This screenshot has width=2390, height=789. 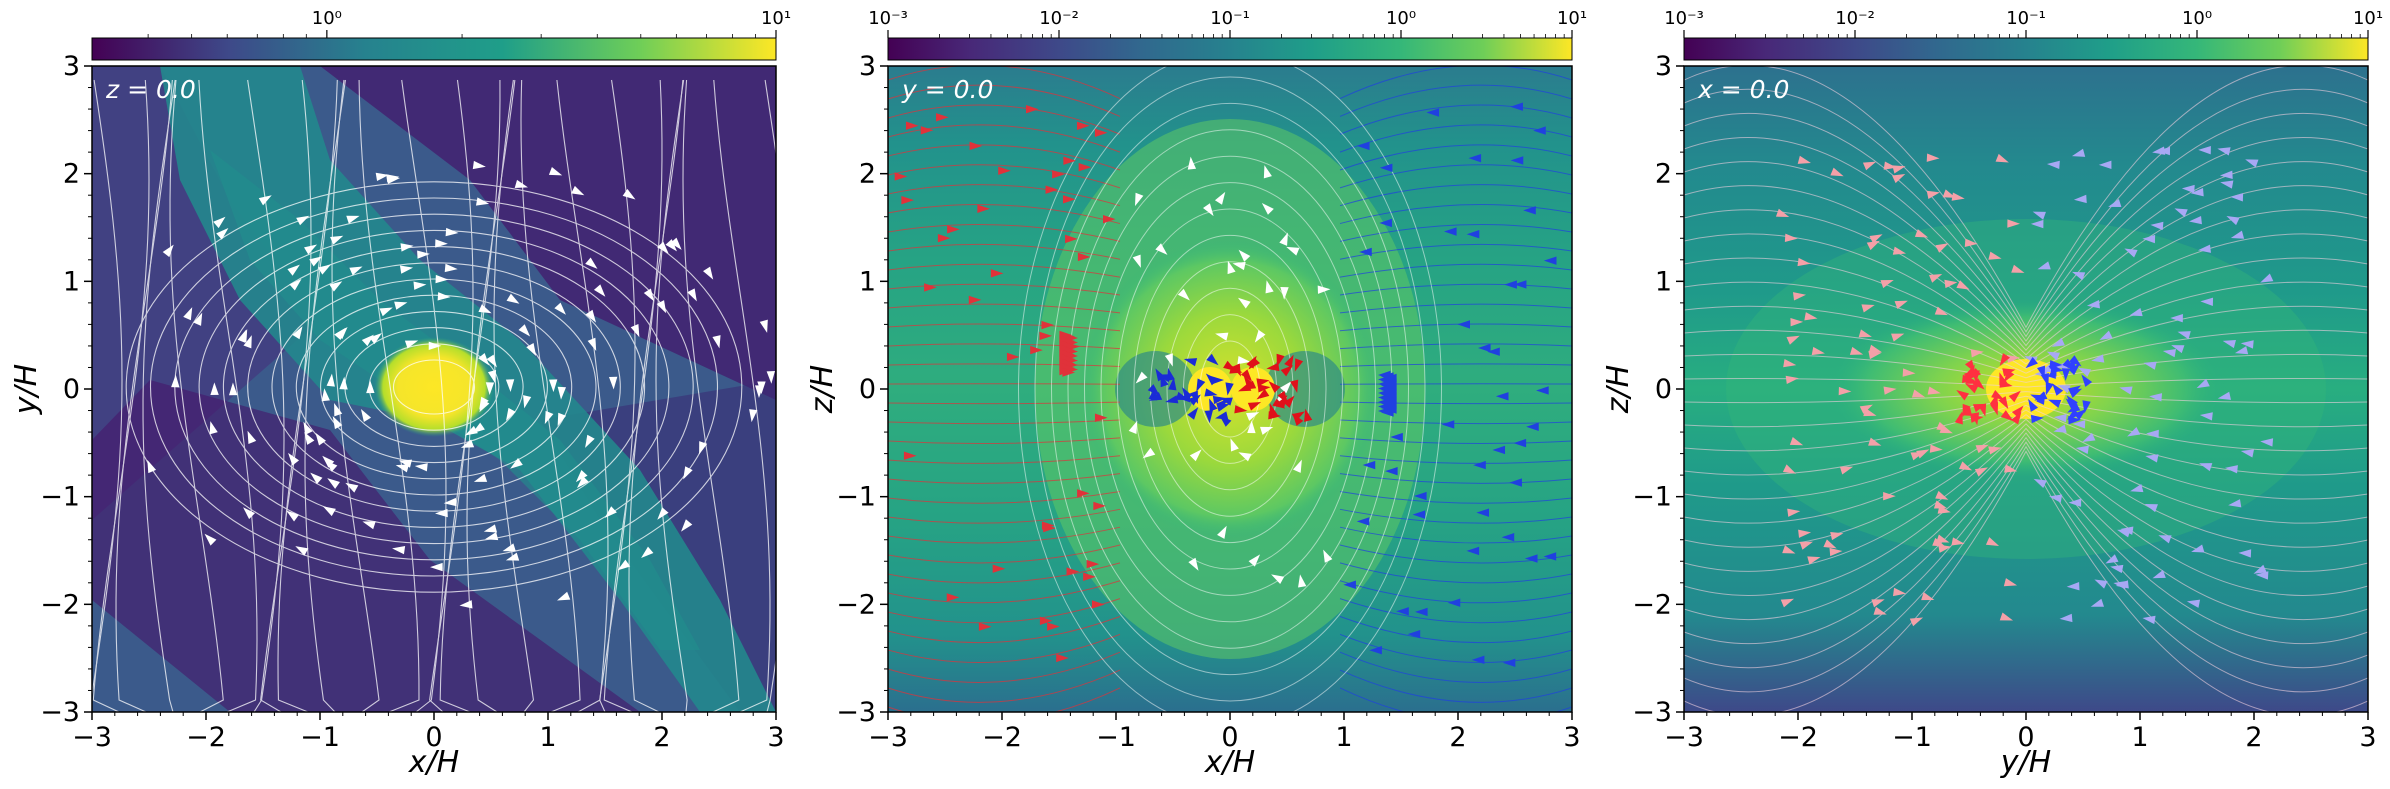 I want to click on y-tick-label: −3, so click(x=60, y=712).